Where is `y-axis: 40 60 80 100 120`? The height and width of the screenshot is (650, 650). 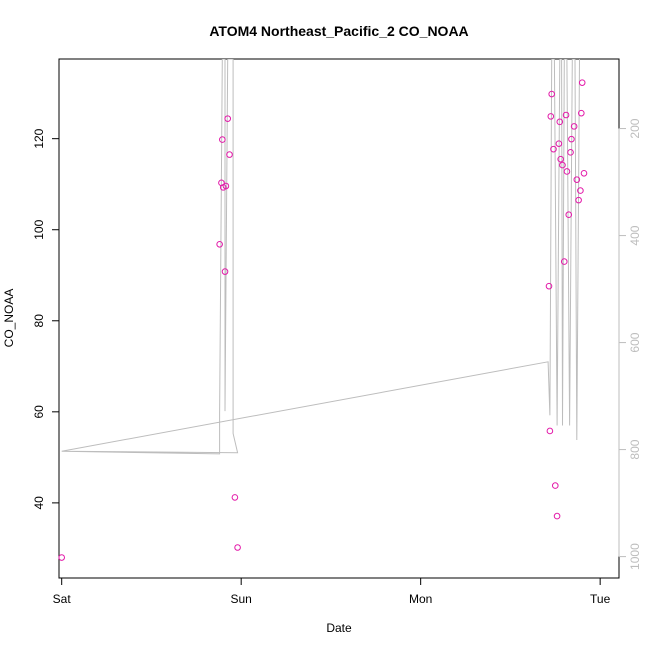 y-axis: 40 60 80 100 120 is located at coordinates (46, 319).